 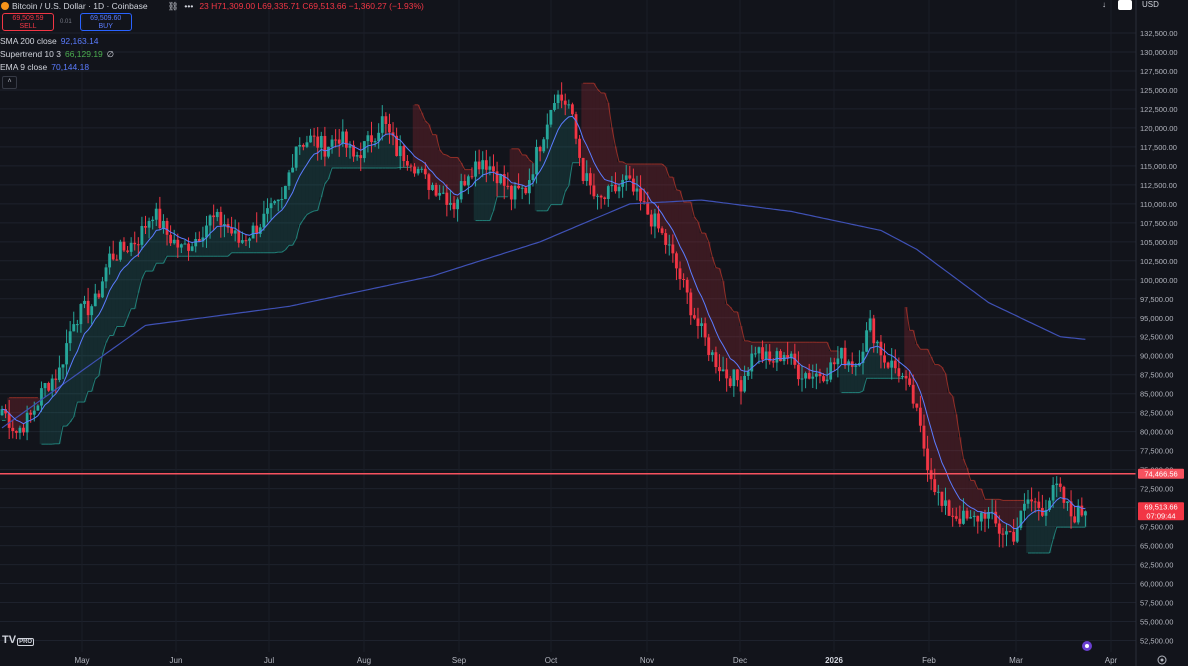 What do you see at coordinates (189, 6) in the screenshot?
I see `more-icon: •••` at bounding box center [189, 6].